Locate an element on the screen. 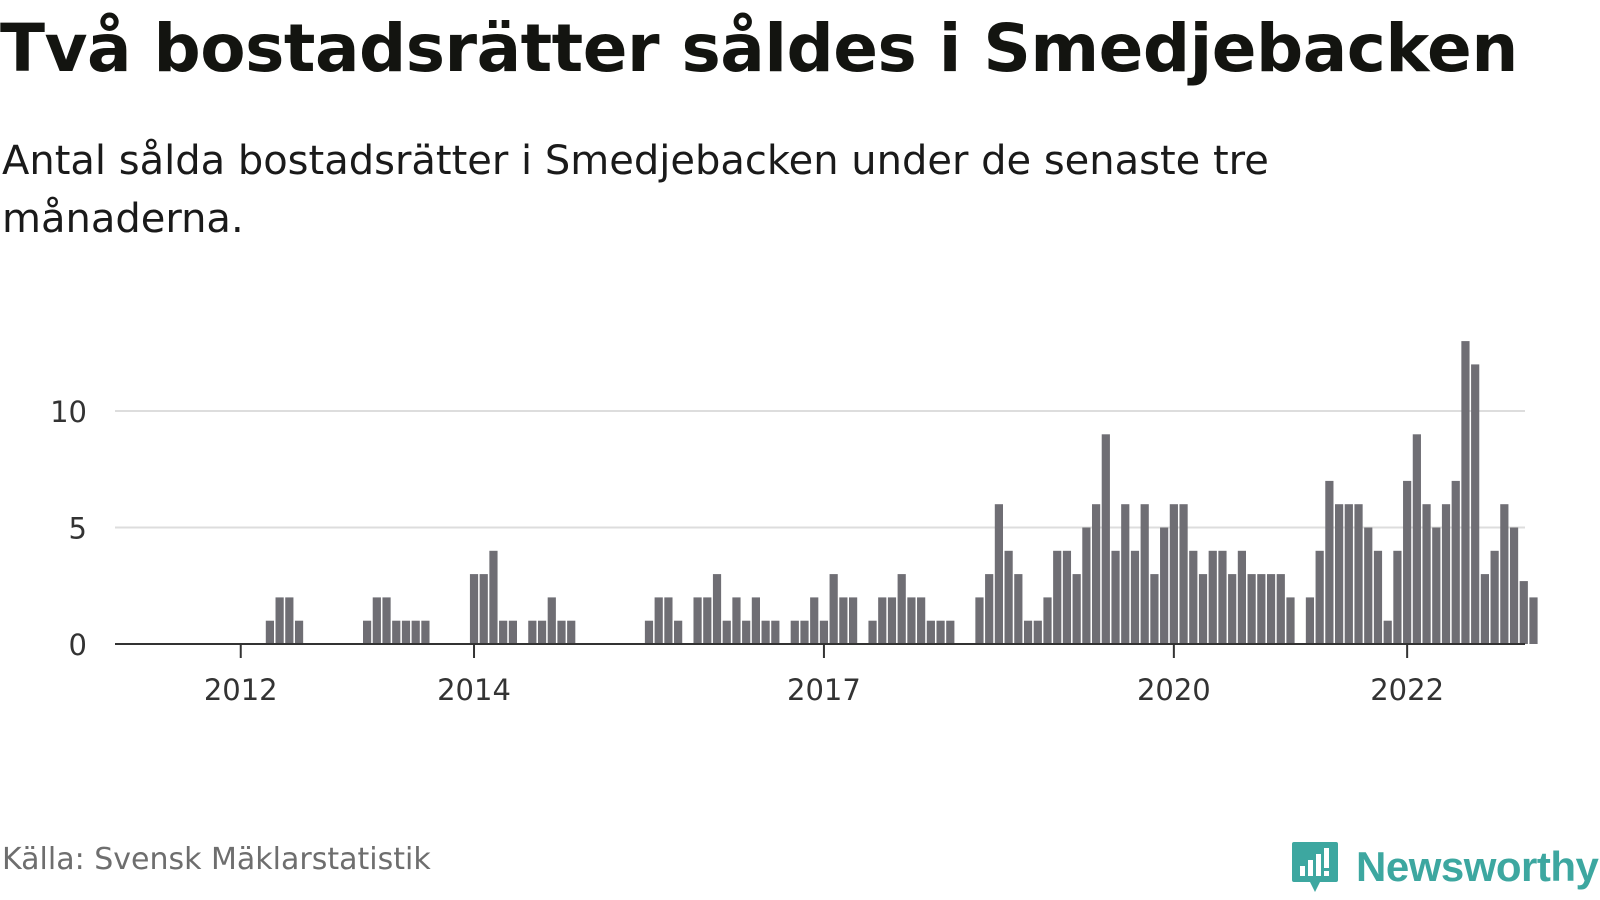 Image resolution: width=1600 pixels, height=900 pixels. annotations: 2 is located at coordinates (1544, 4).